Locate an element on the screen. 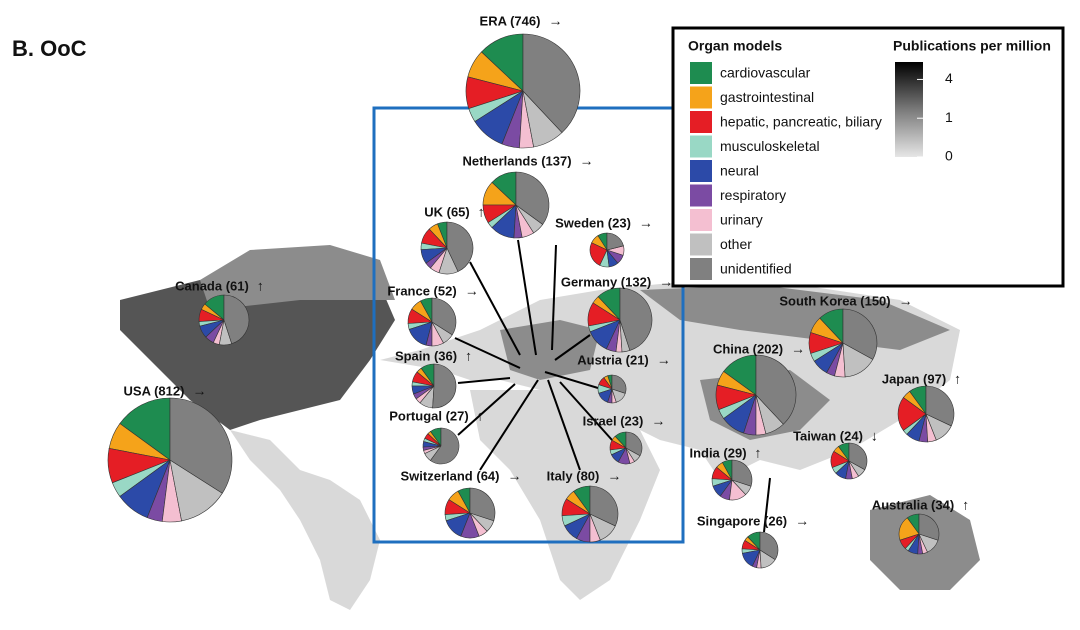 Image resolution: width=1080 pixels, height=630 pixels. colorbar is located at coordinates (909, 109).